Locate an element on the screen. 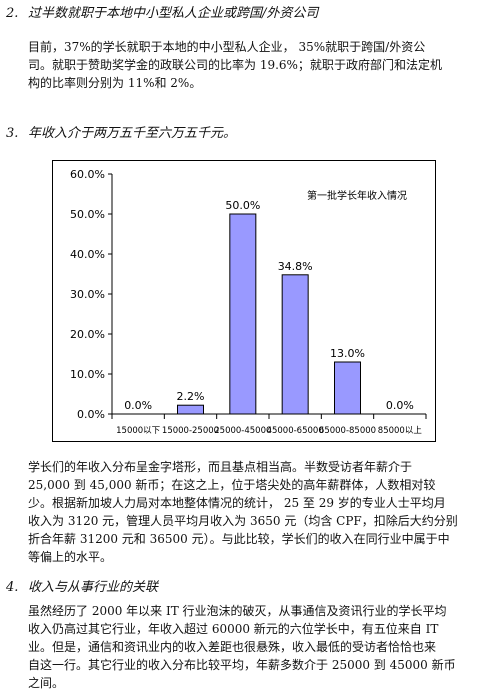 This screenshot has height=692, width=482. paragraph-line: 学长们的年收入分布呈金字塔形，而且基点相当高。半数受访者年薪介于 is located at coordinates (220, 467).